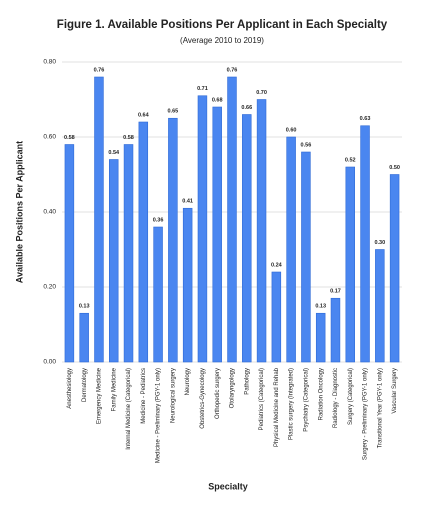 The height and width of the screenshot is (512, 425). Describe the element at coordinates (247, 381) in the screenshot. I see `x-tick-label: Pathology` at that location.